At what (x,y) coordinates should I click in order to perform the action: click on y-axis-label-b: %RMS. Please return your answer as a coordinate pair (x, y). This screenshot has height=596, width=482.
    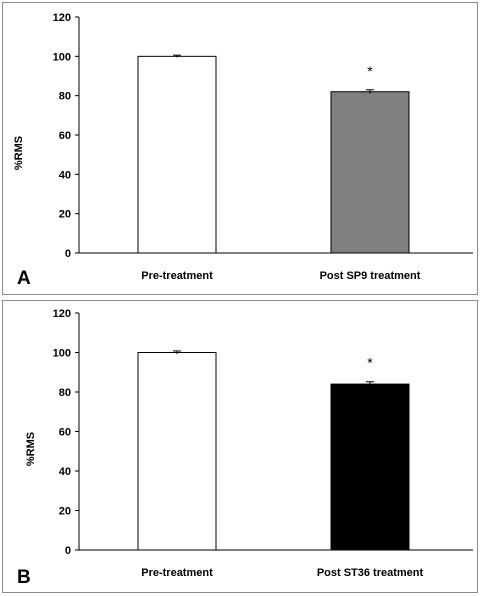
    Looking at the image, I should click on (31, 449).